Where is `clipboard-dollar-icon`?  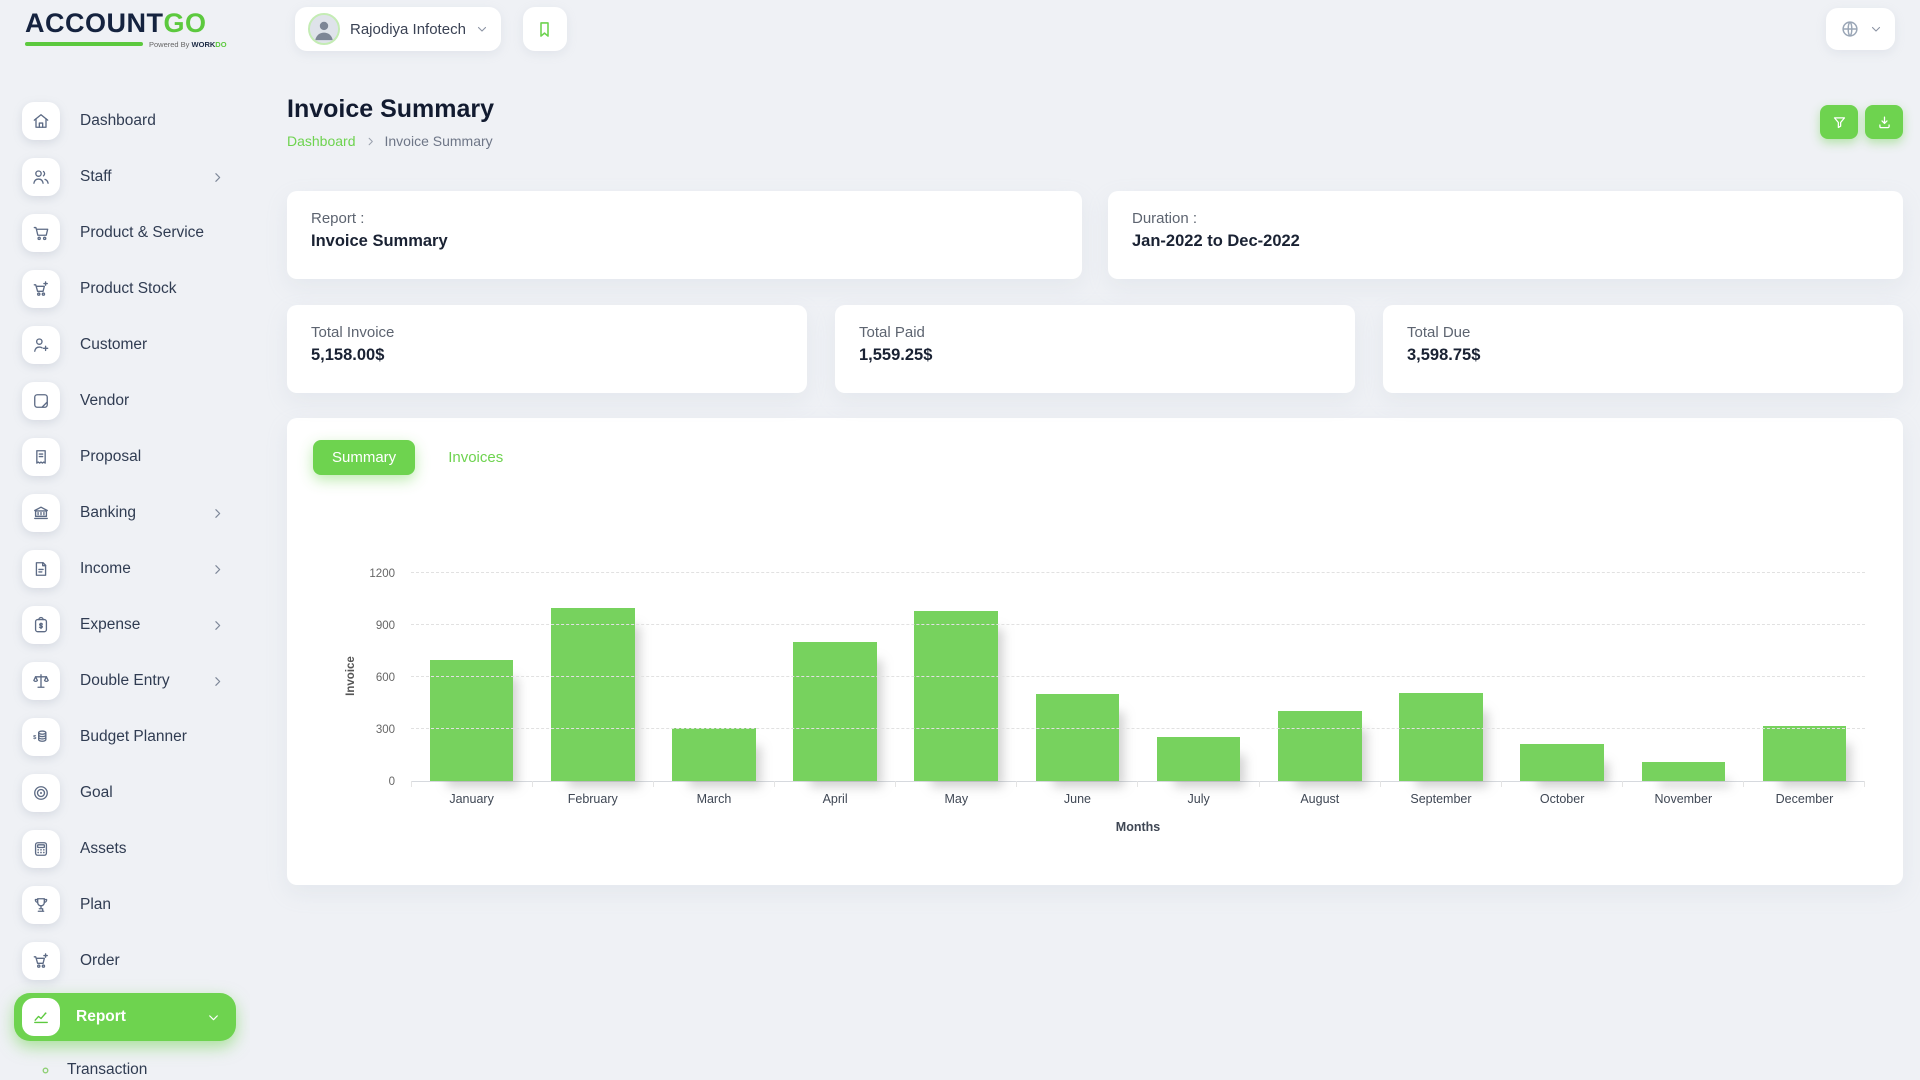 clipboard-dollar-icon is located at coordinates (41, 625).